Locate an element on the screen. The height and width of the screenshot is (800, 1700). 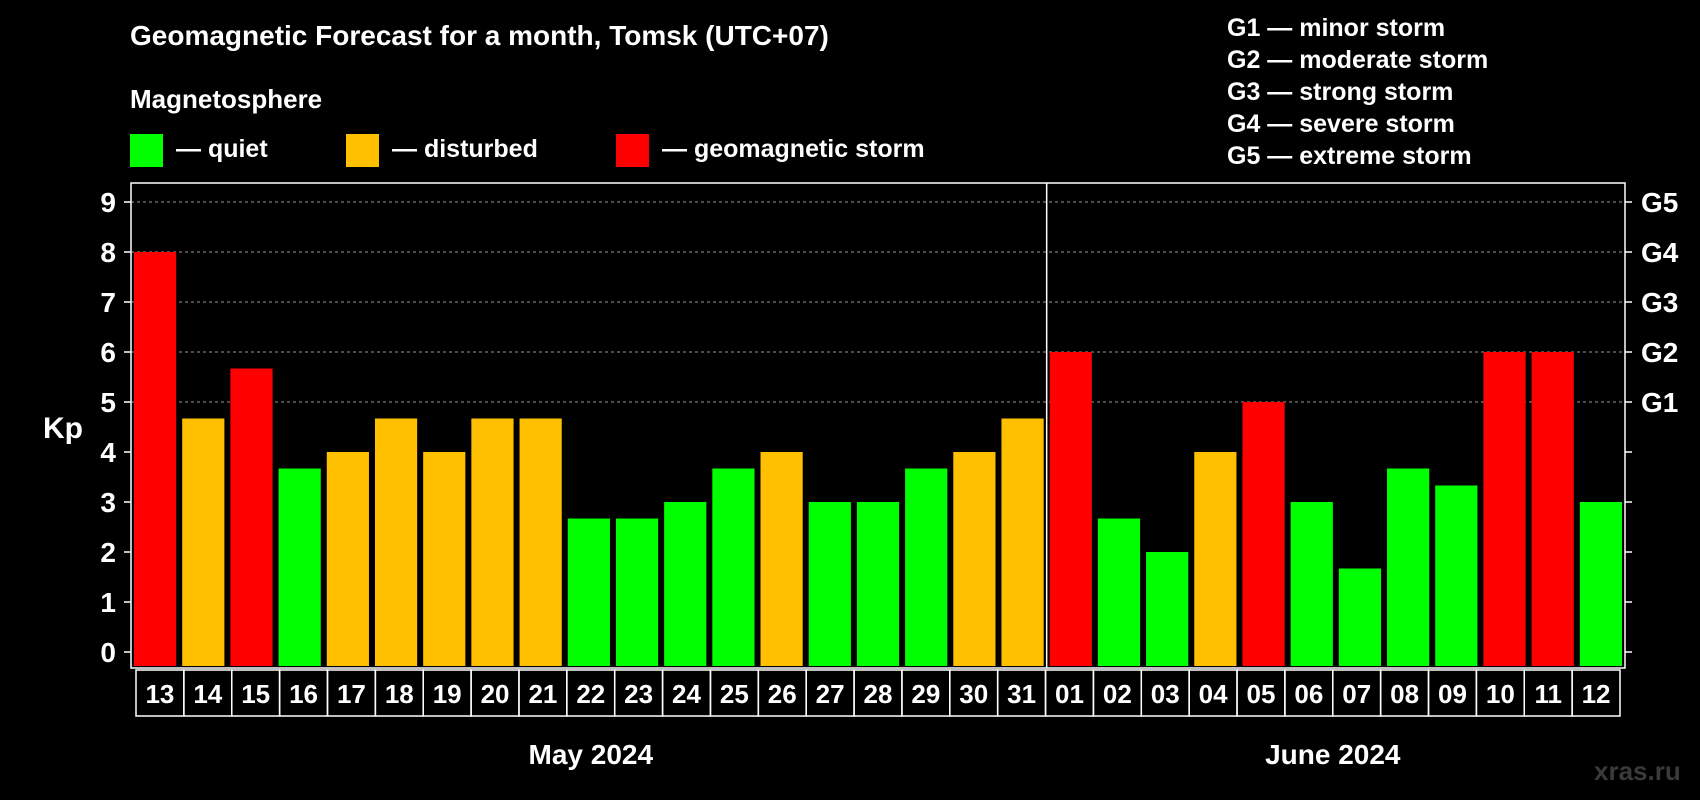
y-tick-label: 4 is located at coordinates (108, 452).